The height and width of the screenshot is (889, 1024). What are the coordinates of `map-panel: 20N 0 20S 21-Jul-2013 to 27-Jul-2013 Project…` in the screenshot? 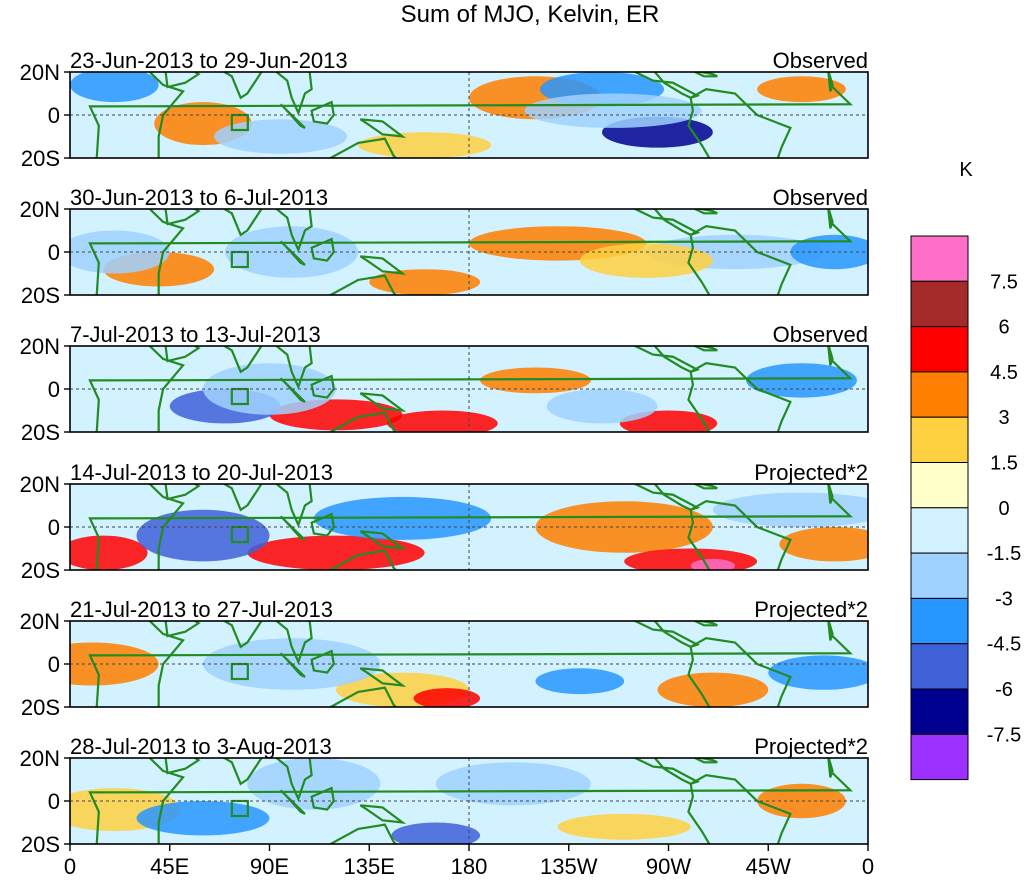 It's located at (444, 658).